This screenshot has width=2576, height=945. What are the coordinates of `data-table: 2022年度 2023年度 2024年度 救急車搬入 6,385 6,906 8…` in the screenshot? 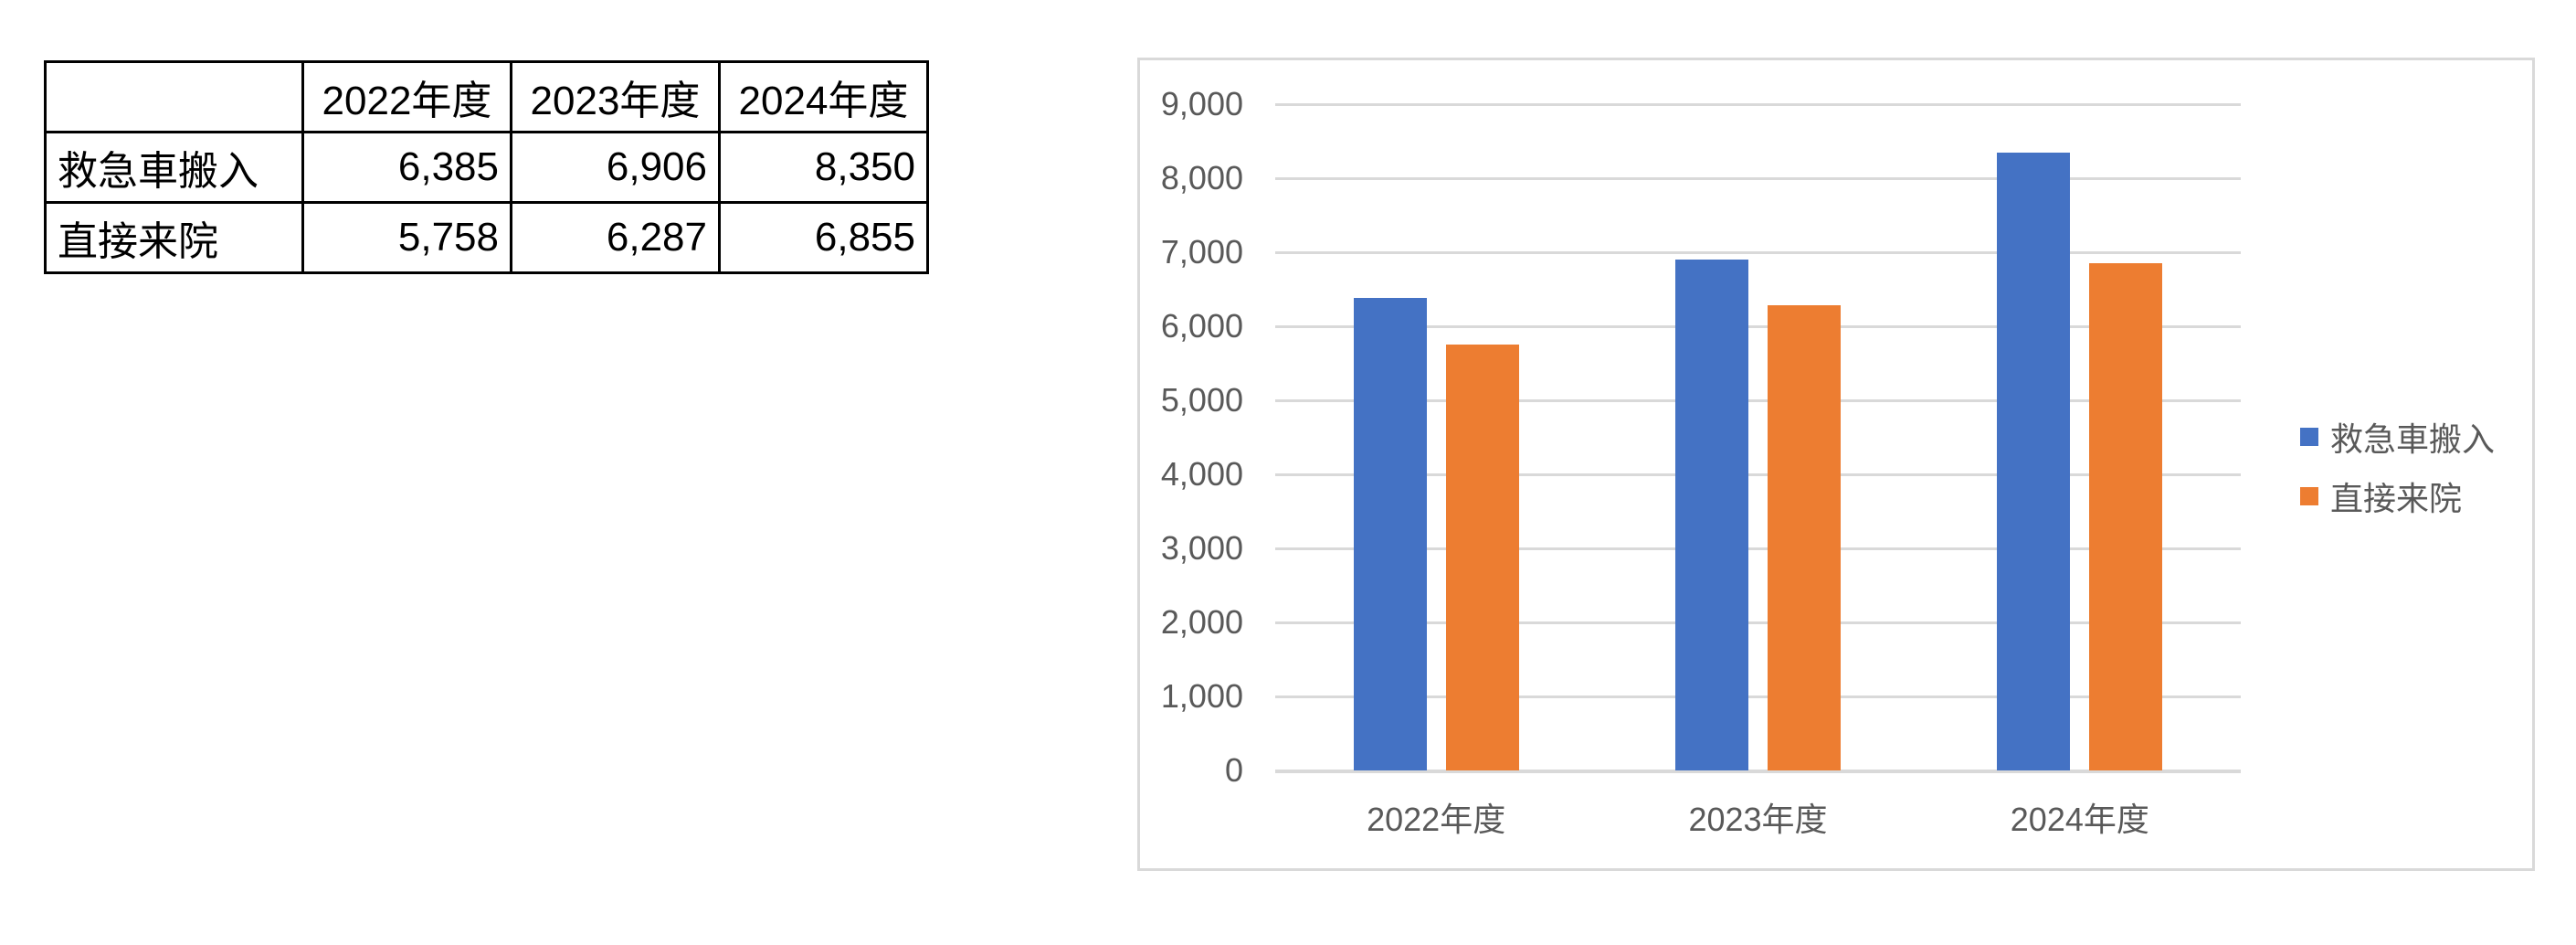 It's located at (487, 167).